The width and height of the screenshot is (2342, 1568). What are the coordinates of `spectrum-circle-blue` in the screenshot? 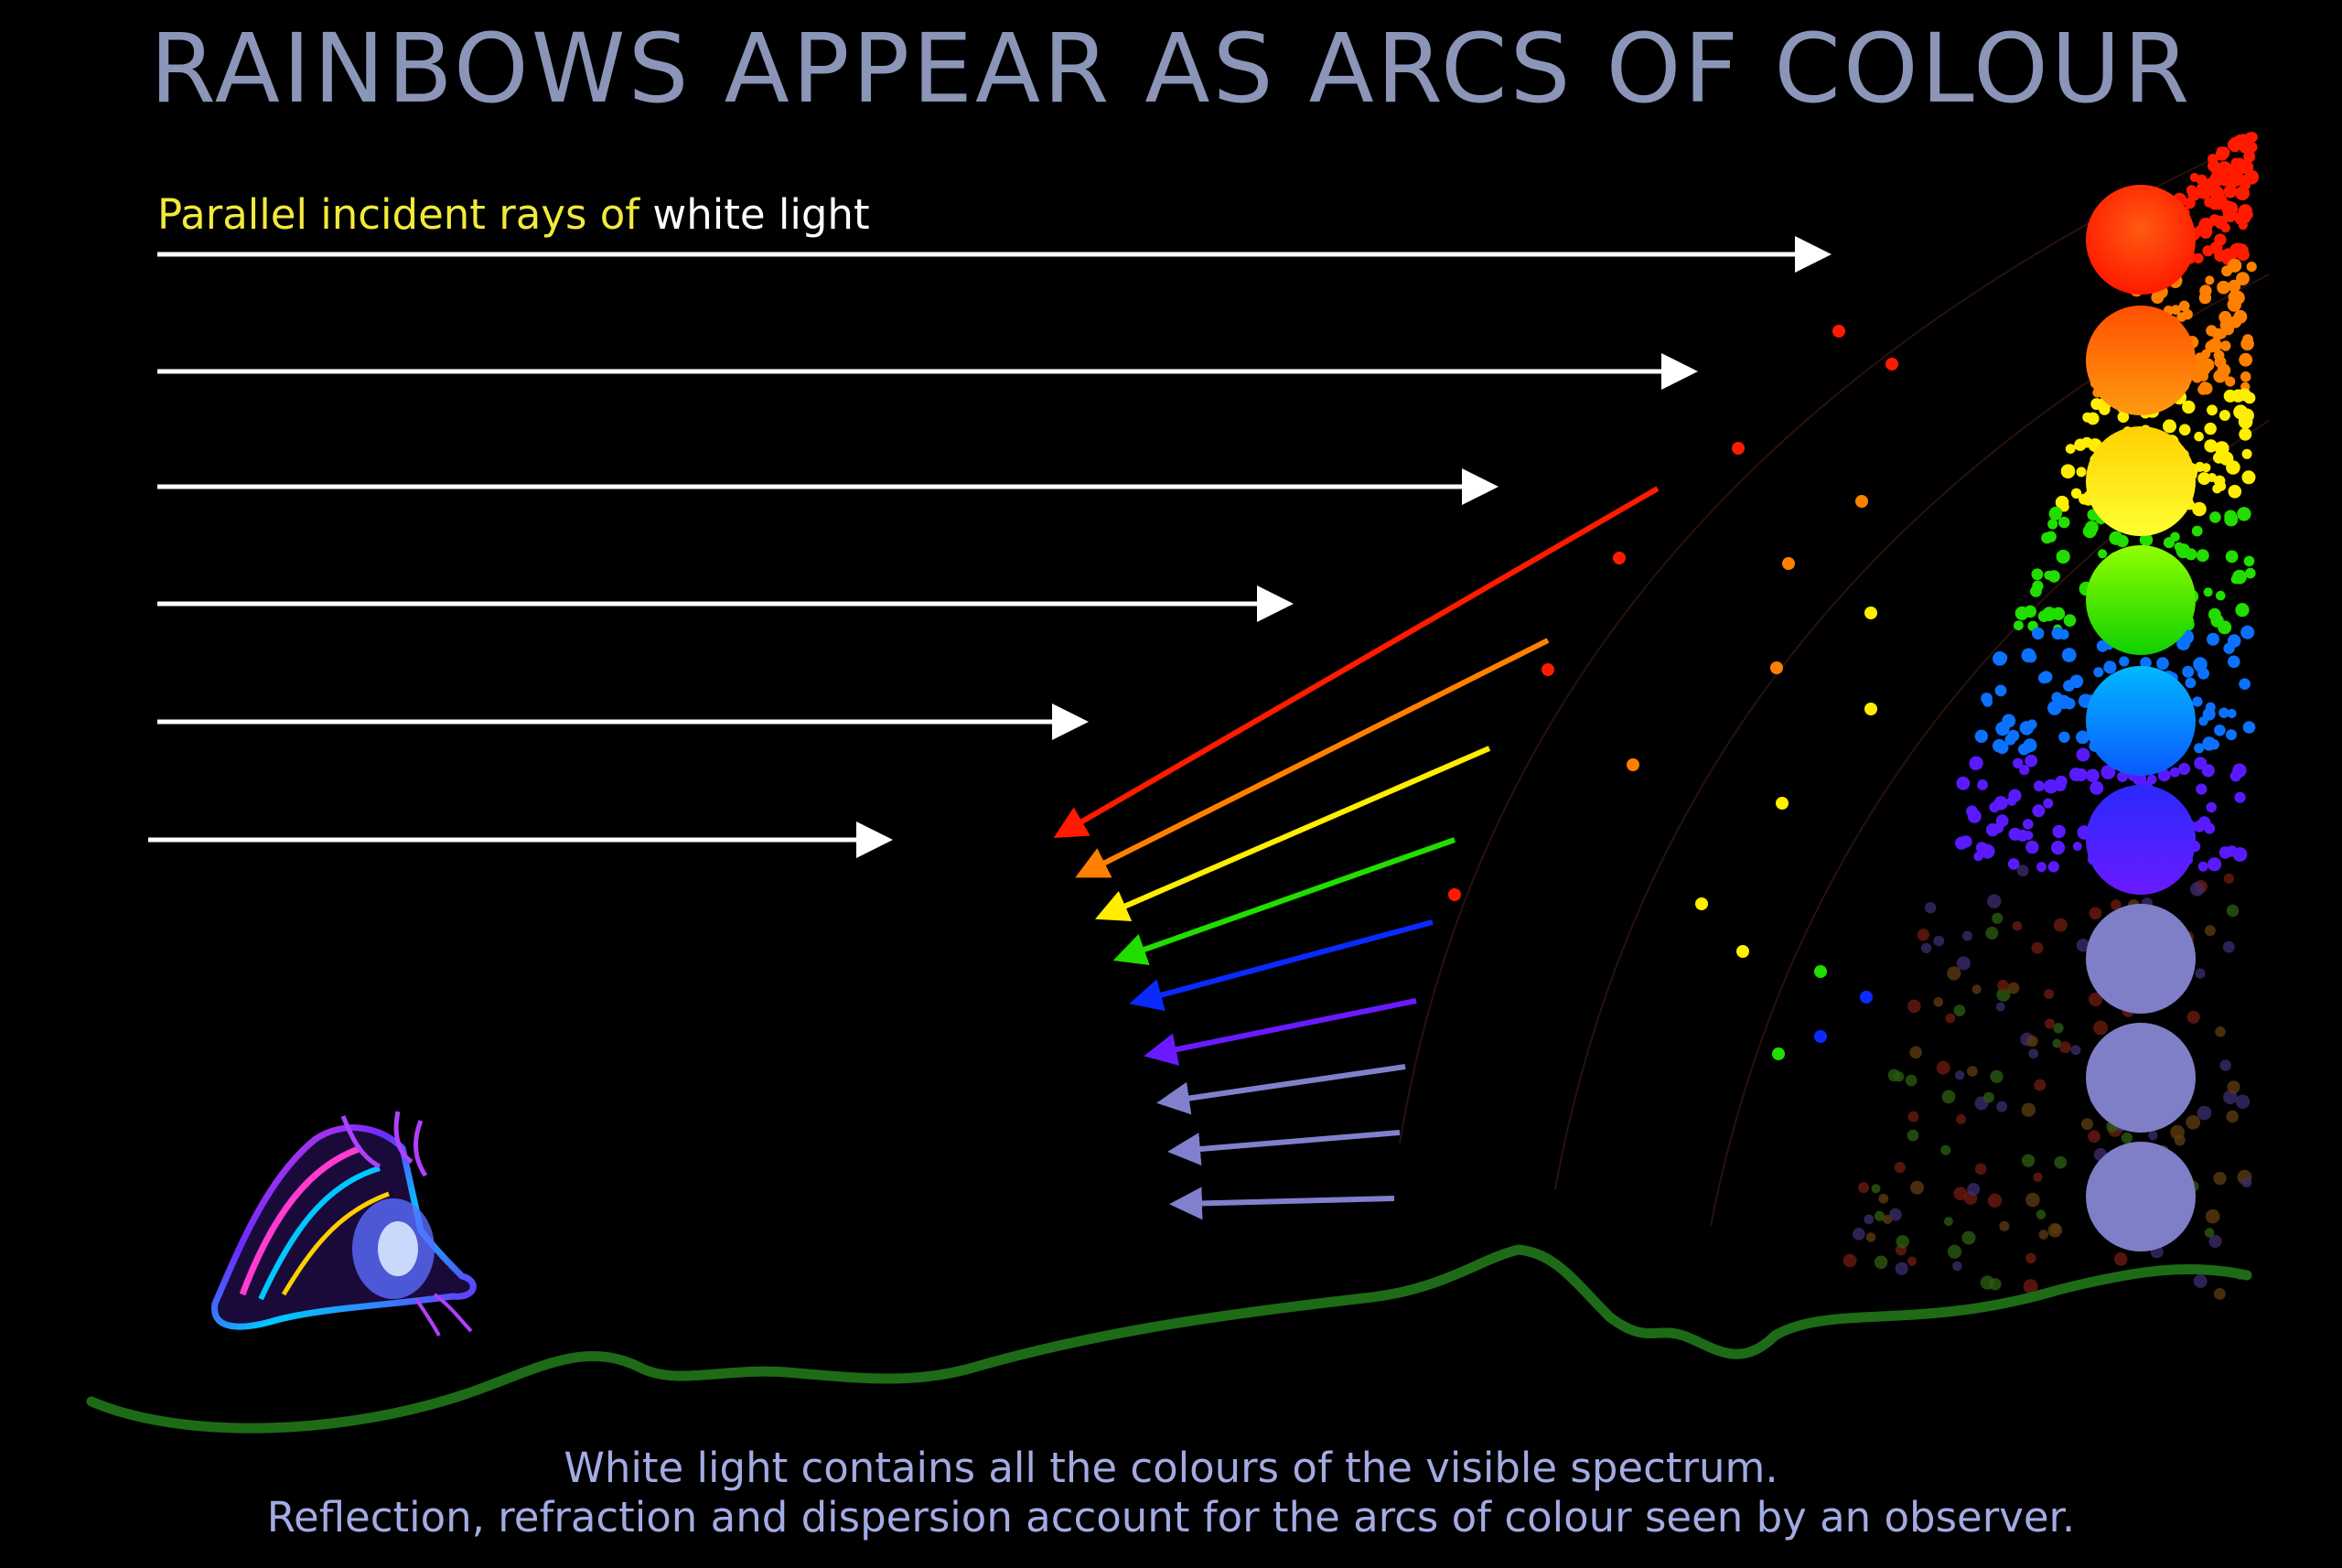 It's located at (2141, 721).